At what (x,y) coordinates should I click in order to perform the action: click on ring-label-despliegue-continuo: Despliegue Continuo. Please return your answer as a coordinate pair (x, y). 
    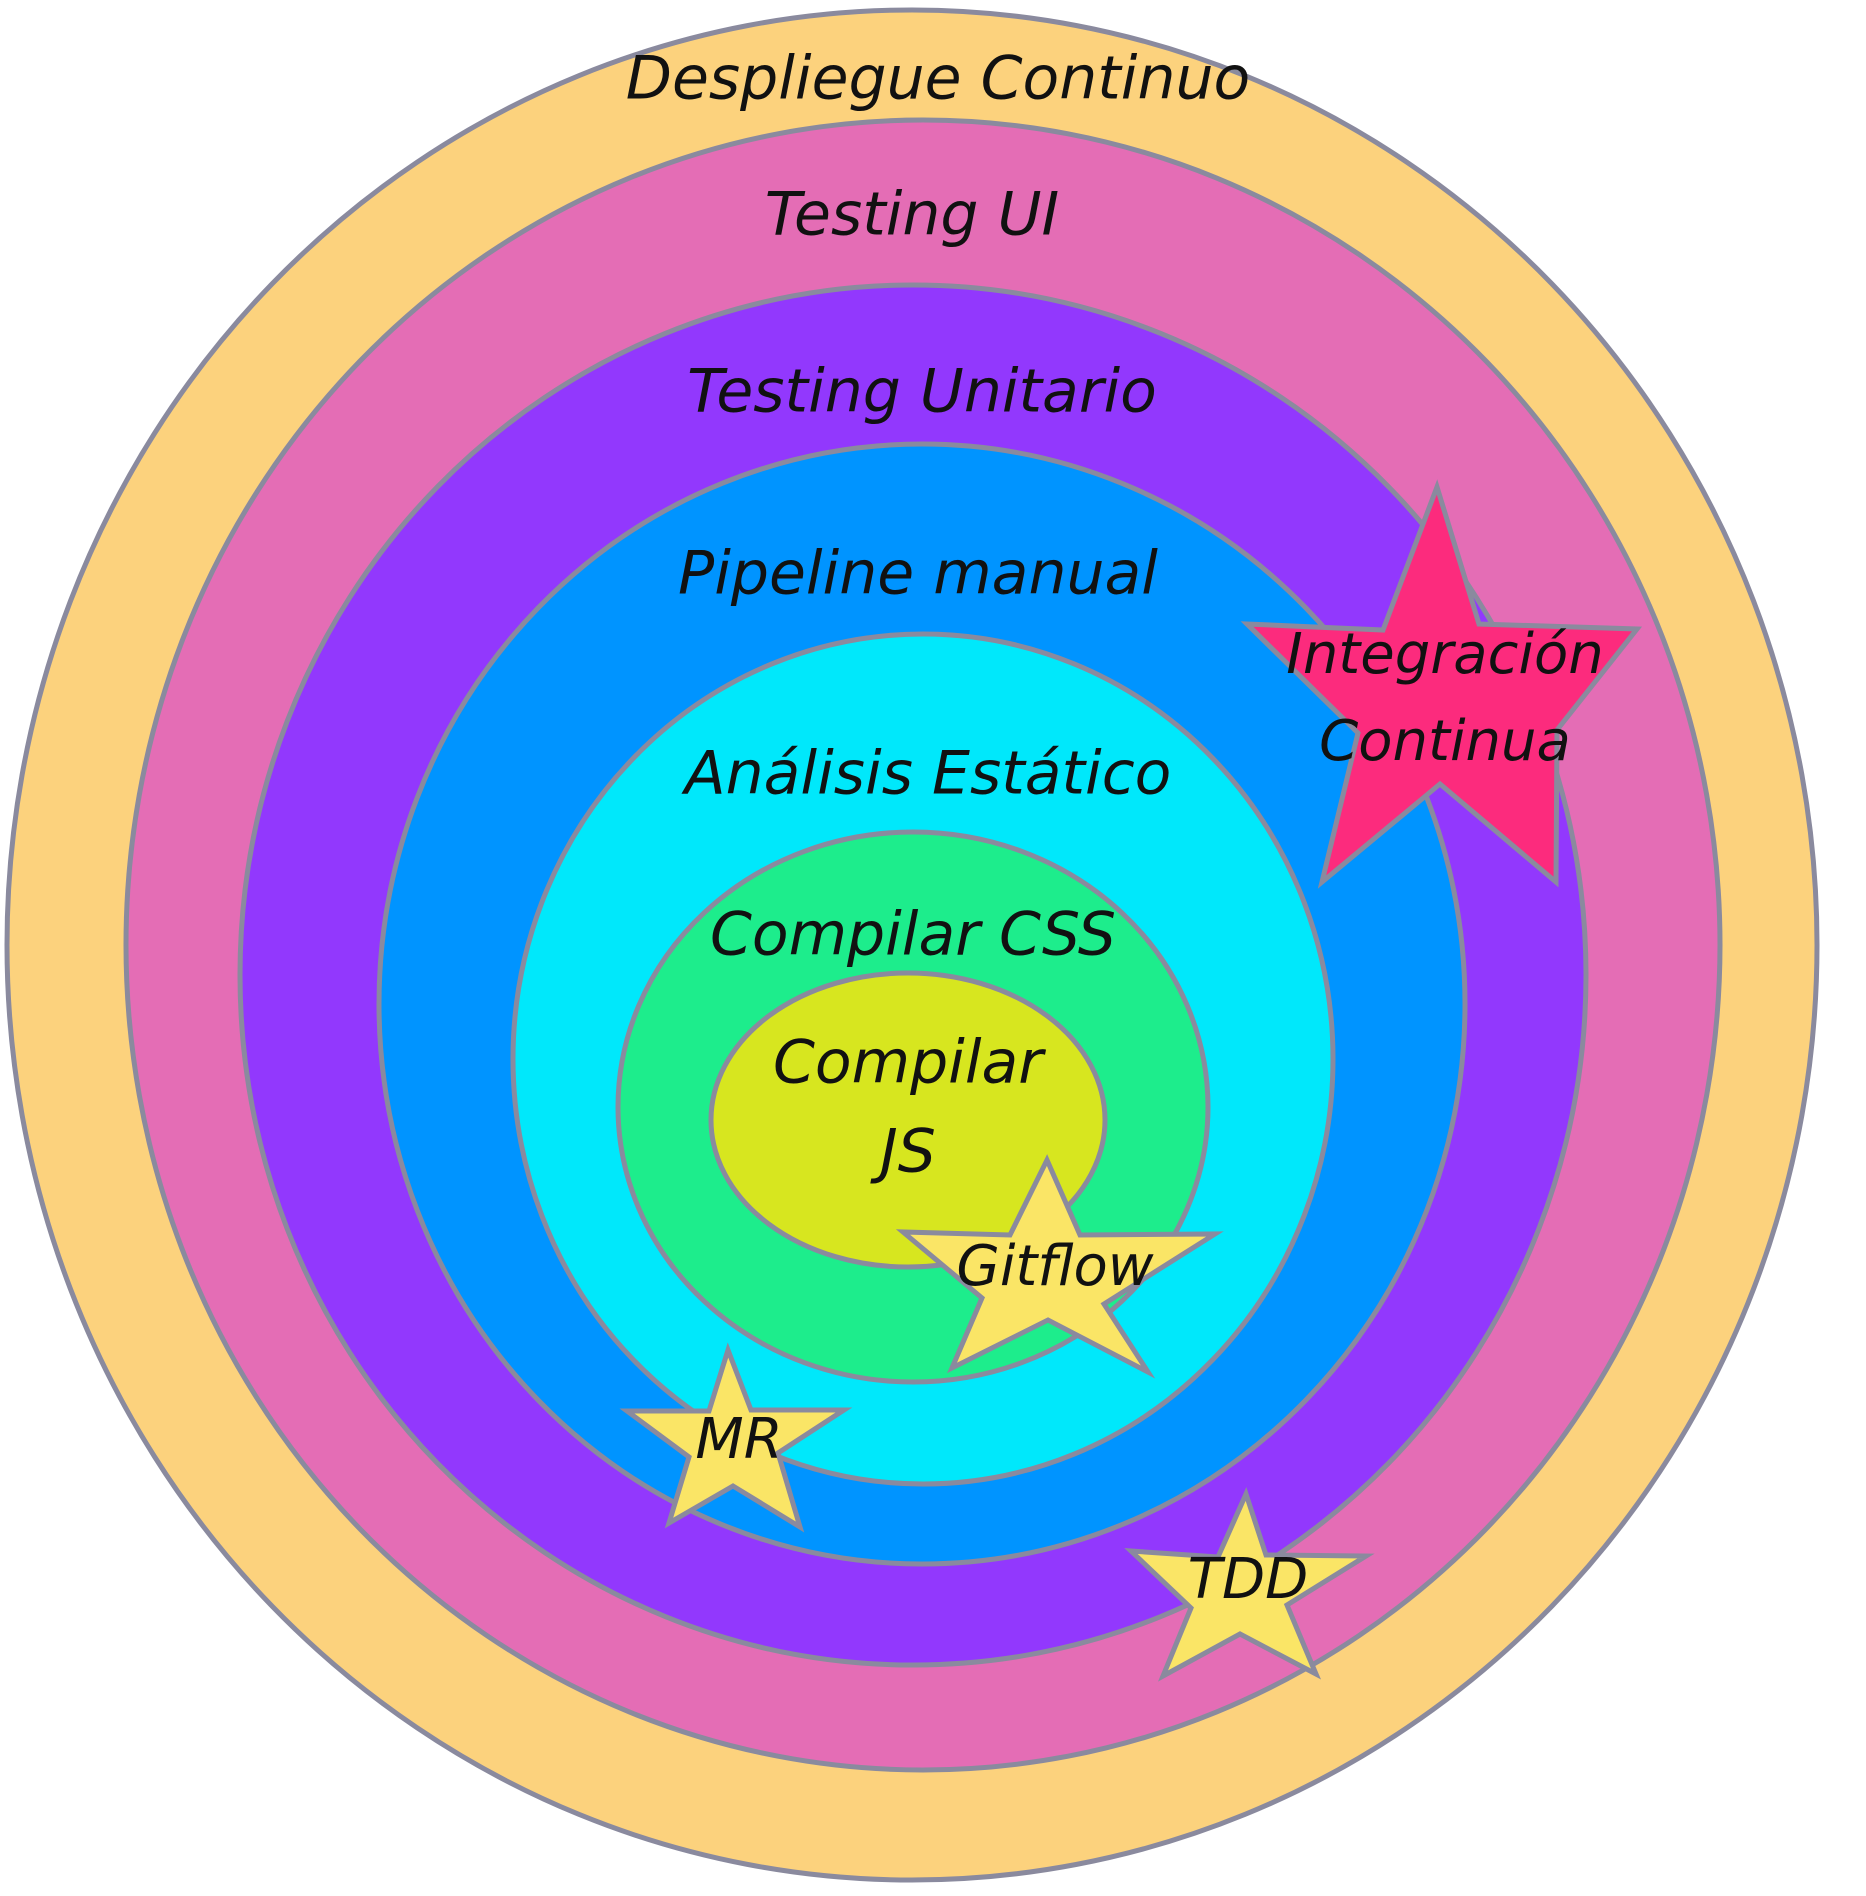
    Looking at the image, I should click on (938, 79).